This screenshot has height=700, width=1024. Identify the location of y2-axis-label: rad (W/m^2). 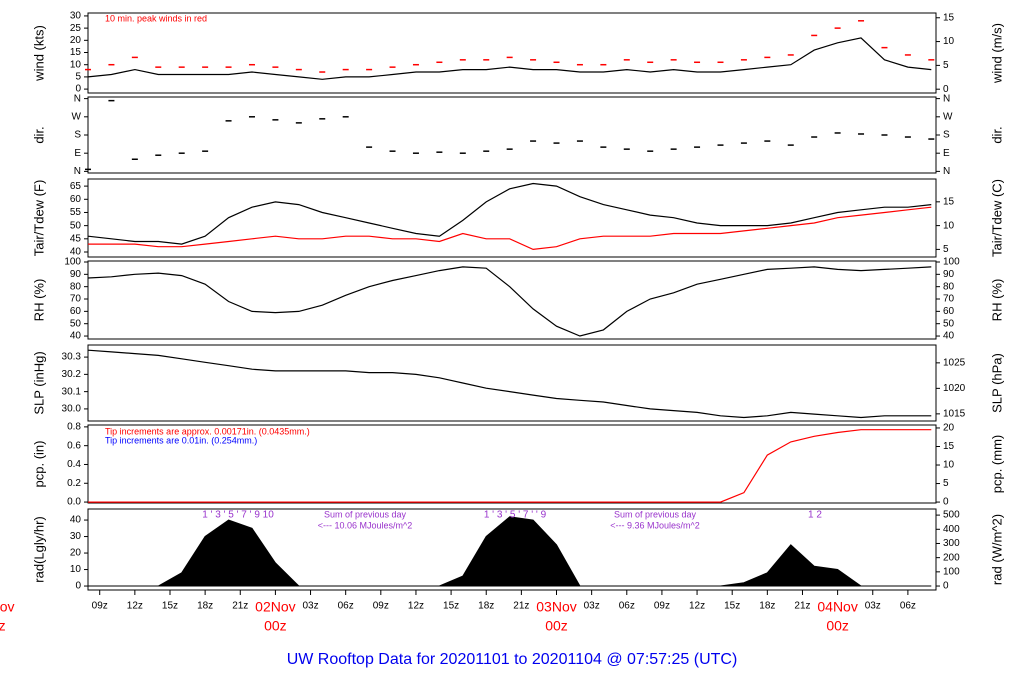
(996, 549).